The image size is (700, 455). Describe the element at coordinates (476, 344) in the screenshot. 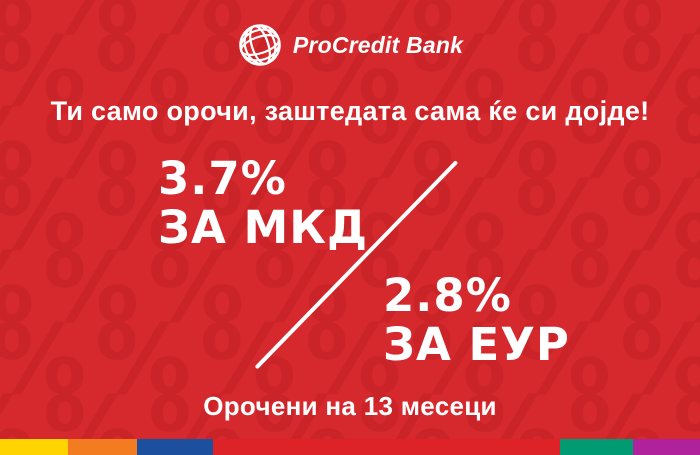

I see `offer-eur-currency: ЗА ЕУР` at that location.